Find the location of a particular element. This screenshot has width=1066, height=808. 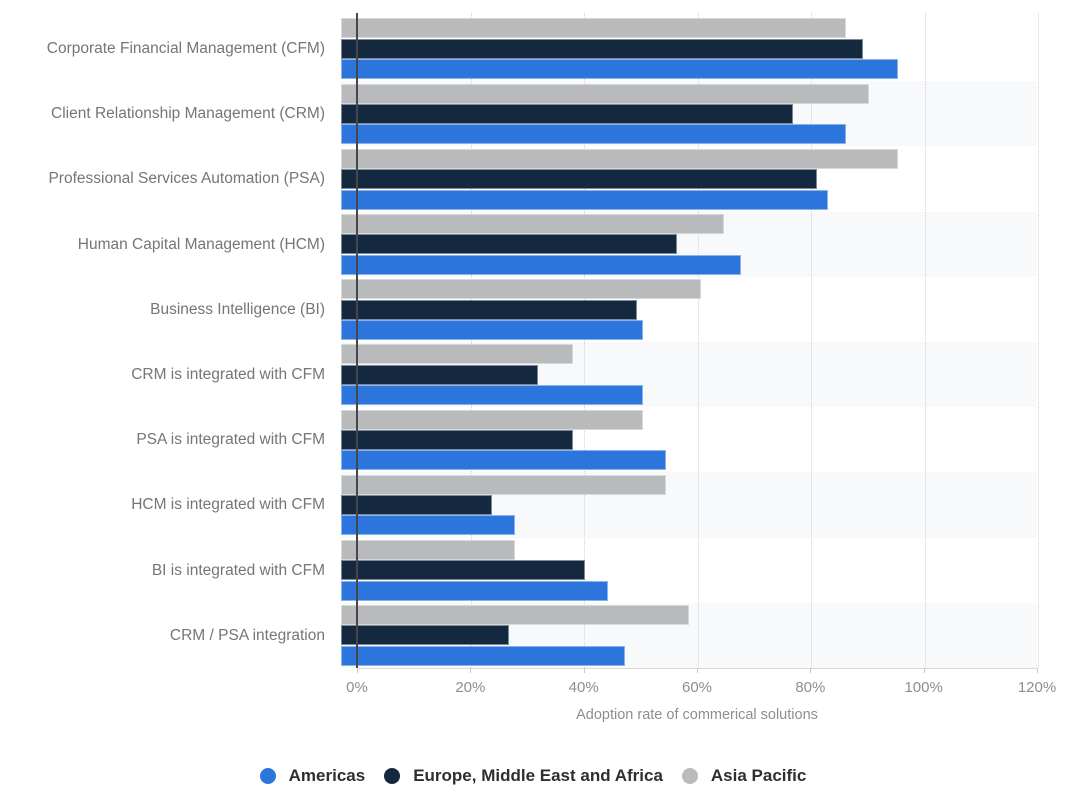

chart-row-hcm-is-integrated-with-cfm: HCM is integrated with CFM is located at coordinates (518, 505).